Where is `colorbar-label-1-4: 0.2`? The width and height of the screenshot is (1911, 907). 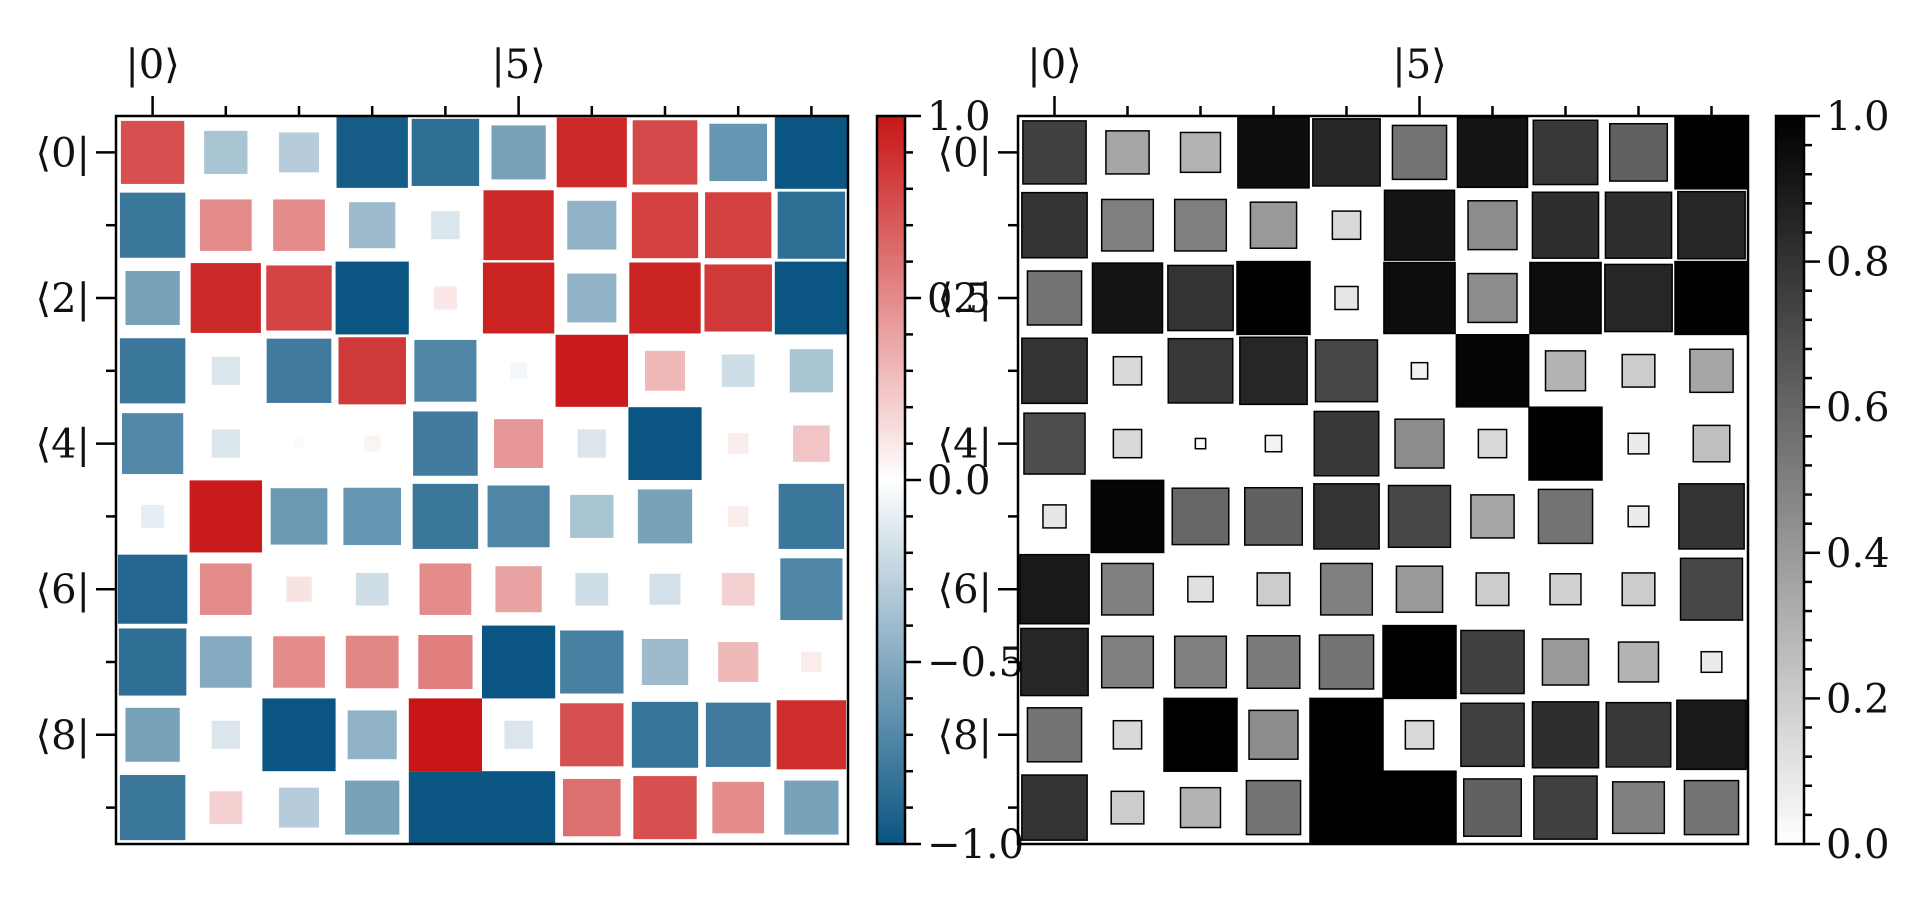 colorbar-label-1-4: 0.2 is located at coordinates (1858, 699).